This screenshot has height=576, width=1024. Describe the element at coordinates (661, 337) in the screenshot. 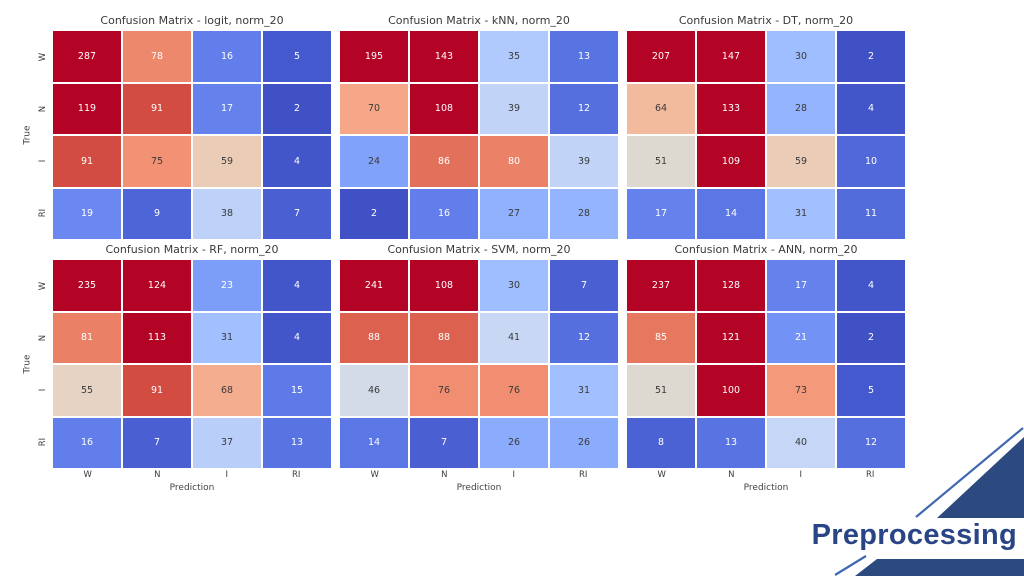

I see `heatmap-cell: 85` at that location.